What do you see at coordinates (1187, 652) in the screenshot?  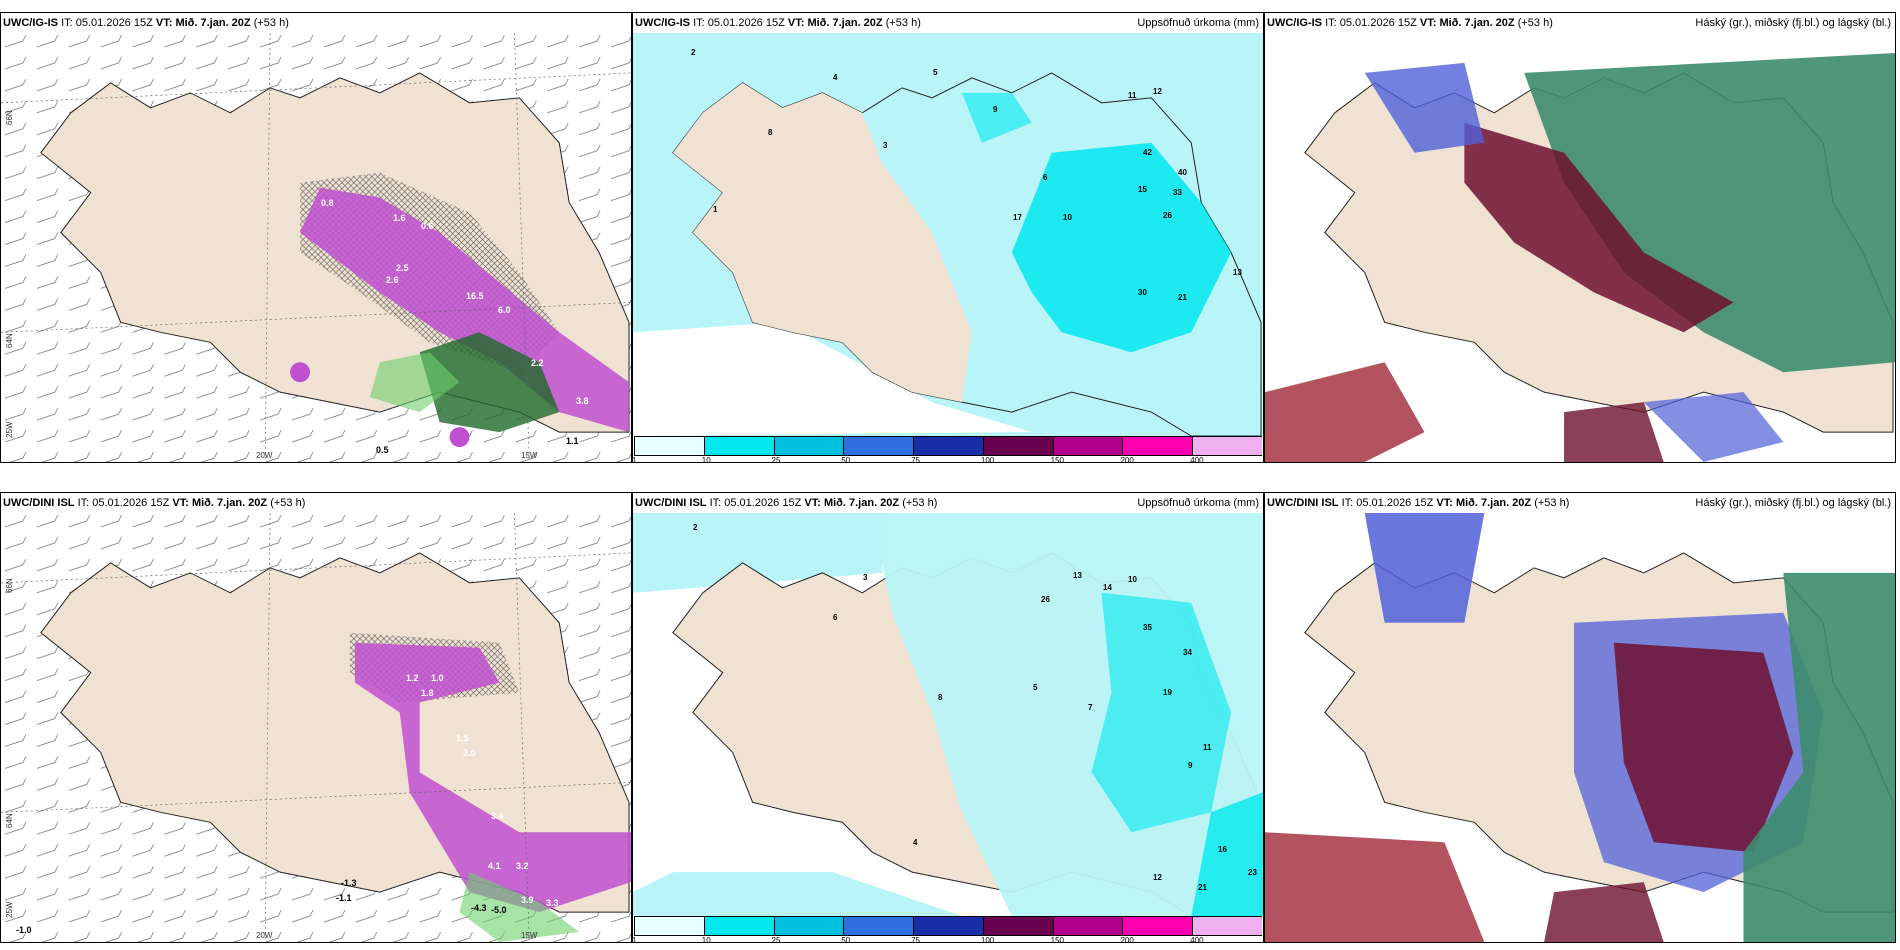 I see `value-label: 34` at bounding box center [1187, 652].